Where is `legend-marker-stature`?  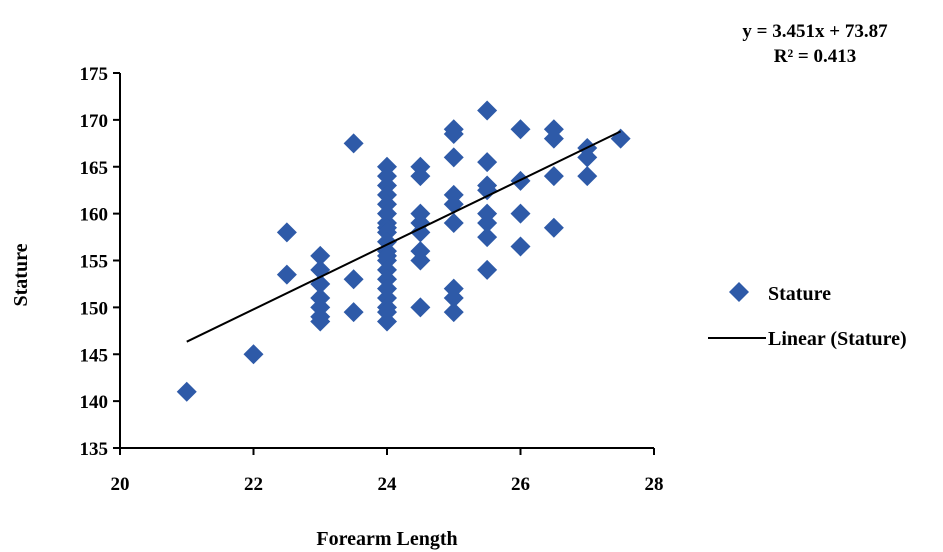
legend-marker-stature is located at coordinates (739, 292).